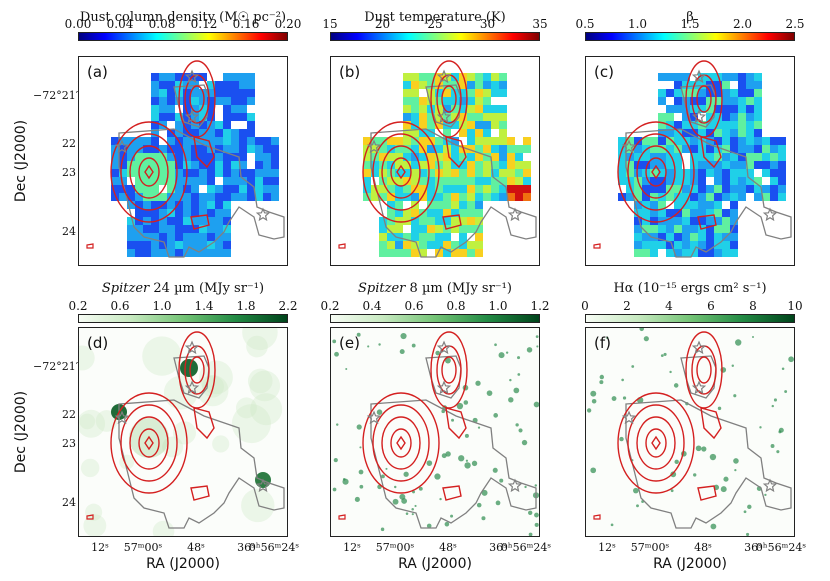 The width and height of the screenshot is (830, 581). I want to click on x-tick-label: 0ʰ56ᵐ24ˢ, so click(274, 547).